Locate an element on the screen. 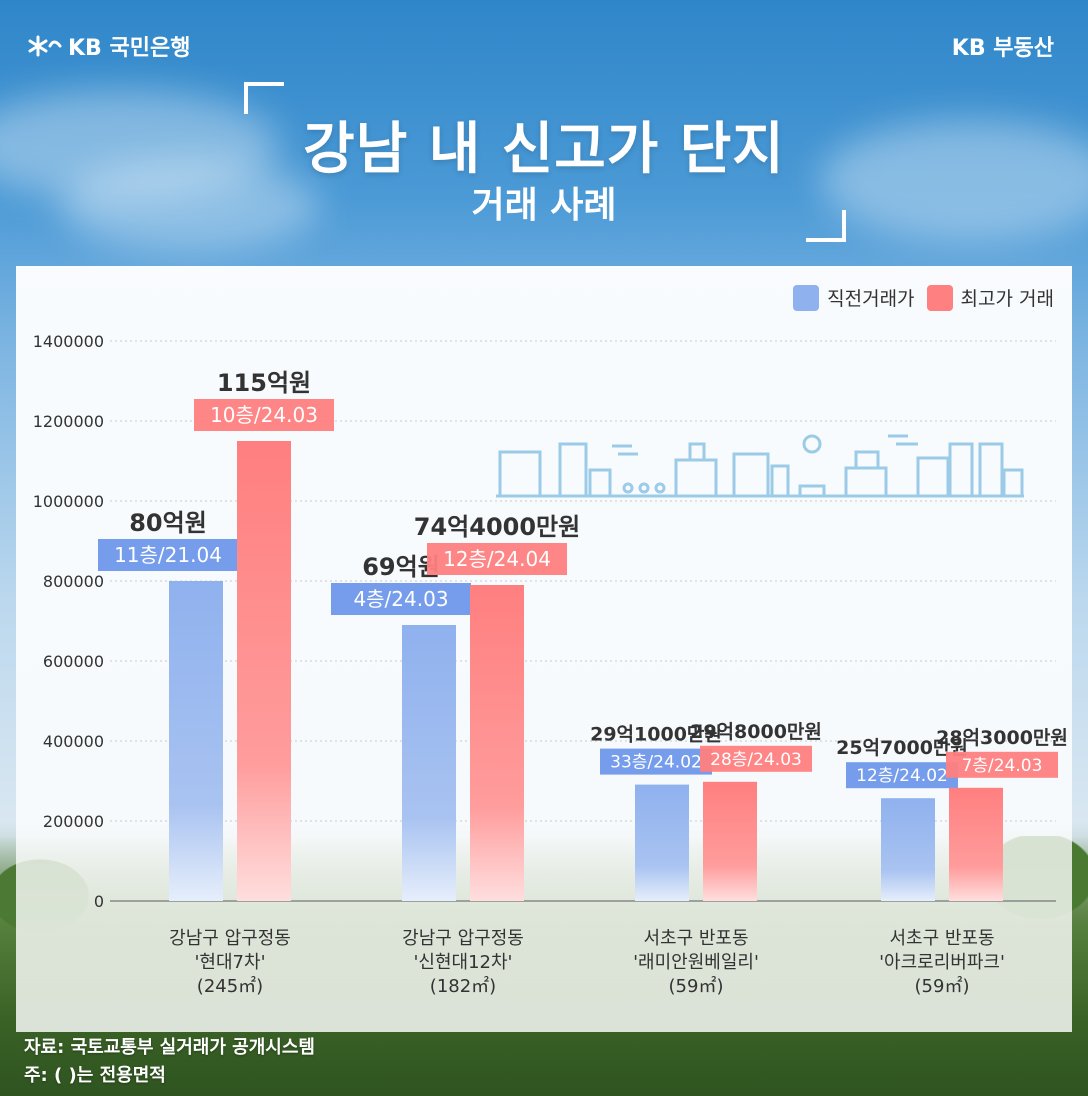 The width and height of the screenshot is (1088, 1096). bar-tag-label: 28층/24.03 is located at coordinates (756, 760).